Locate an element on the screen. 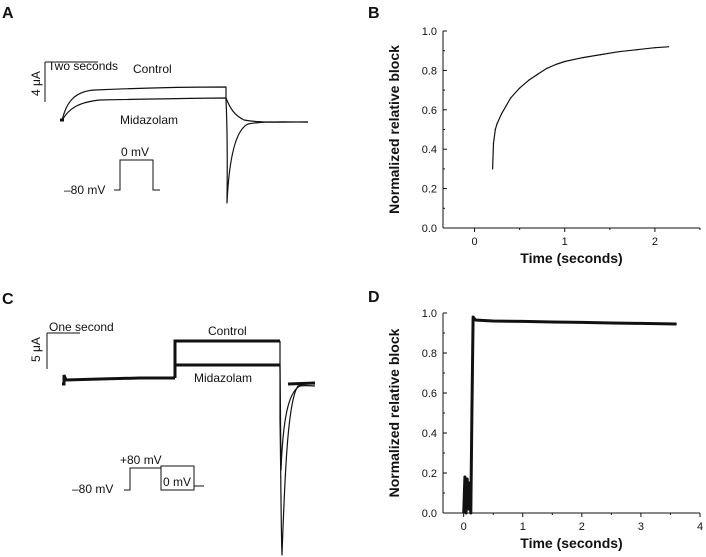 Image resolution: width=706 pixels, height=557 pixels. protocol-step1-label-c: +80 mV is located at coordinates (141, 460).